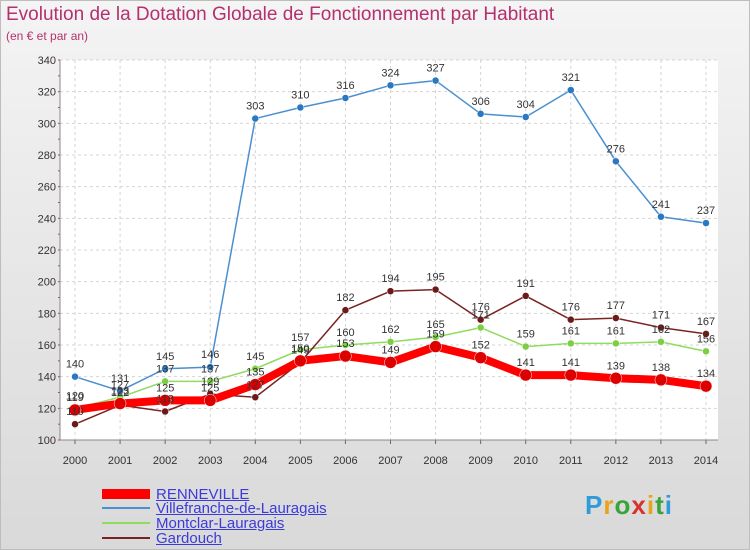 The image size is (750, 550). What do you see at coordinates (210, 355) in the screenshot?
I see `data-label: 146` at bounding box center [210, 355].